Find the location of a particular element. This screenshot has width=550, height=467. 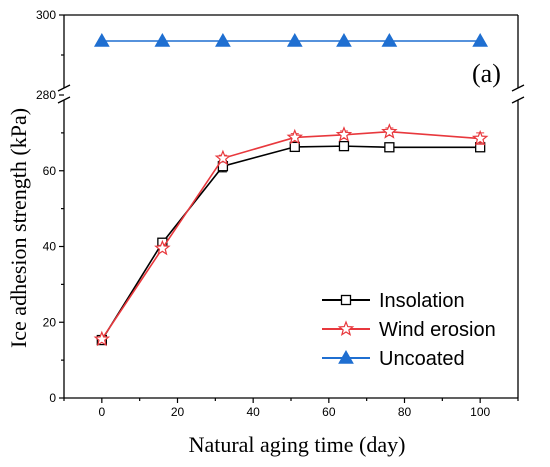

x-tick-label: 80 is located at coordinates (405, 412).